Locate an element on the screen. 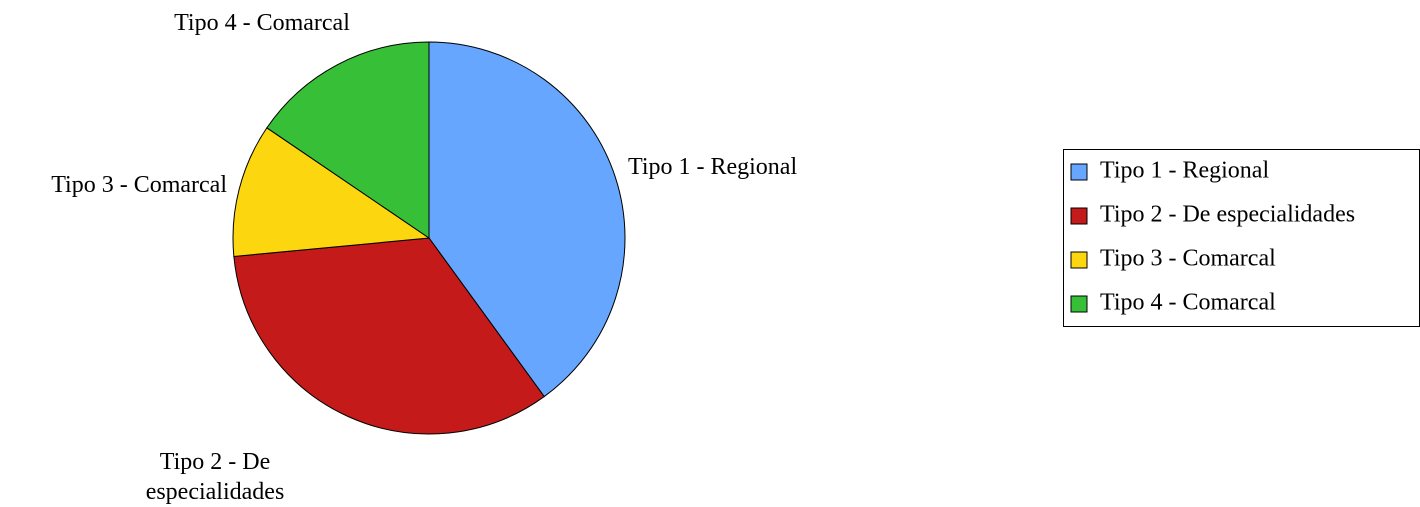  legend-label: Tipo 2 - De especialidades is located at coordinates (1227, 215).